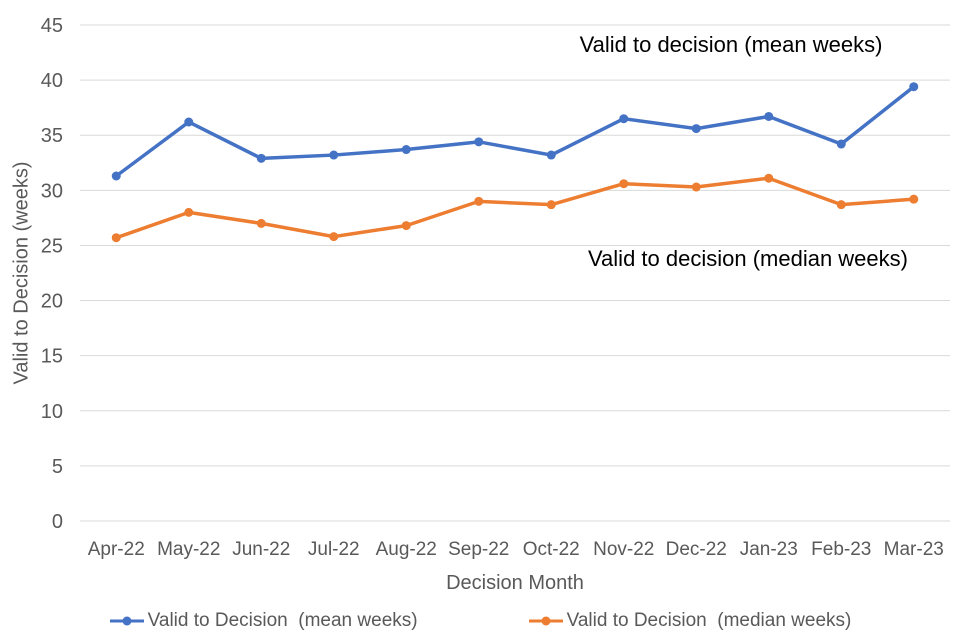 Image resolution: width=960 pixels, height=640 pixels. Describe the element at coordinates (116, 549) in the screenshot. I see `x-tick-label: Apr-22` at that location.